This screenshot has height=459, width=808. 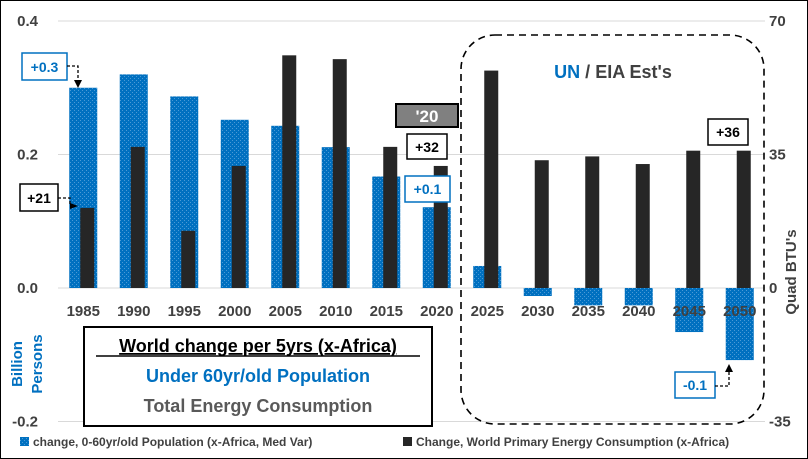 What do you see at coordinates (289, 172) in the screenshot?
I see `bar-energy-2005` at bounding box center [289, 172].